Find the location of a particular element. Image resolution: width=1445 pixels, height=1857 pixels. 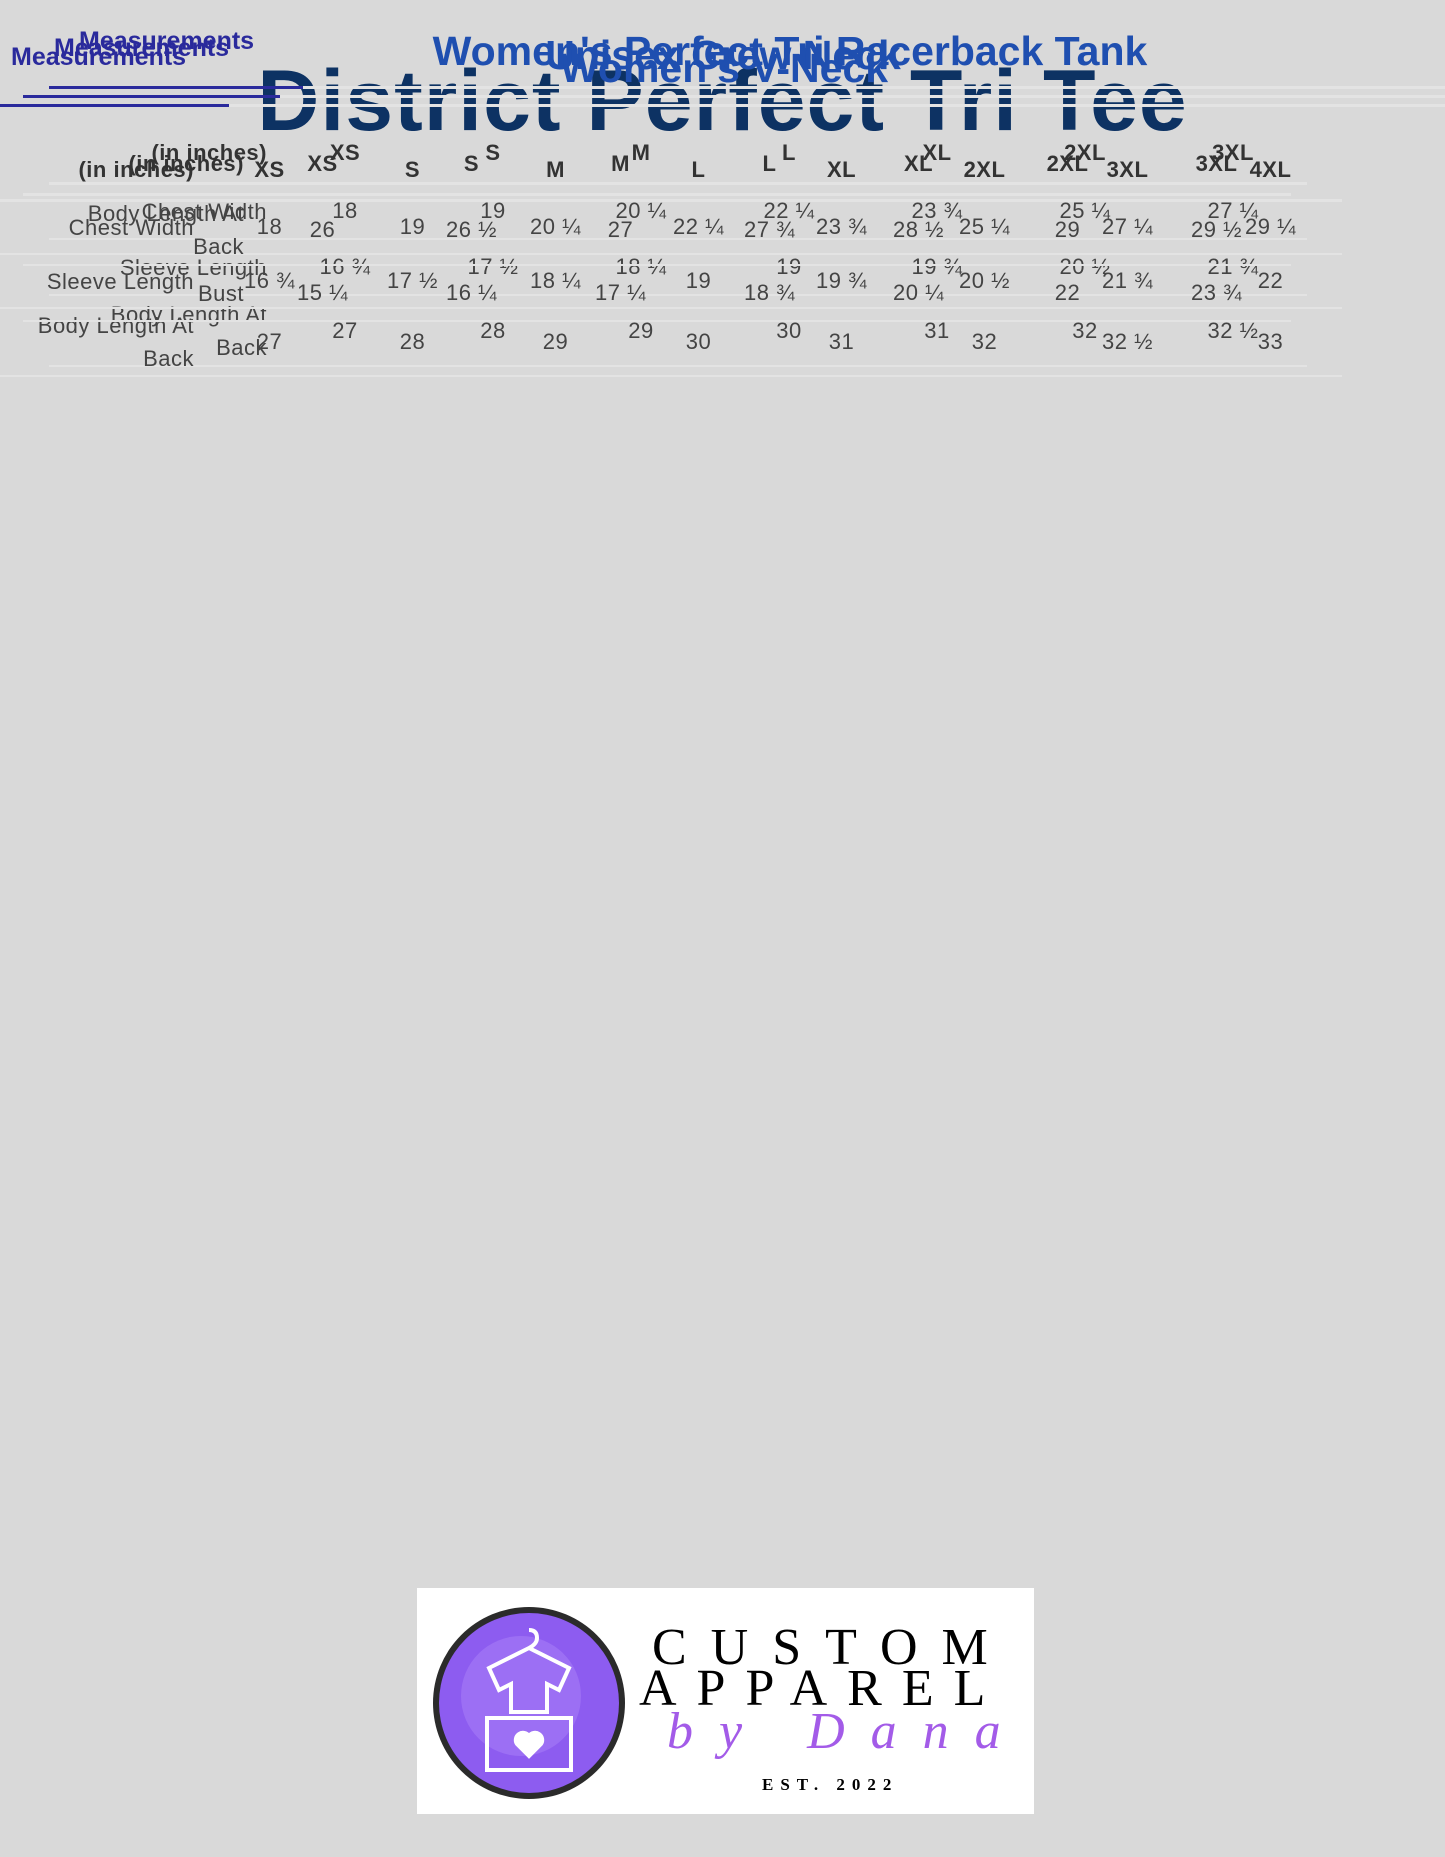

logo-line1: CUSTOM is located at coordinates (832, 1647).